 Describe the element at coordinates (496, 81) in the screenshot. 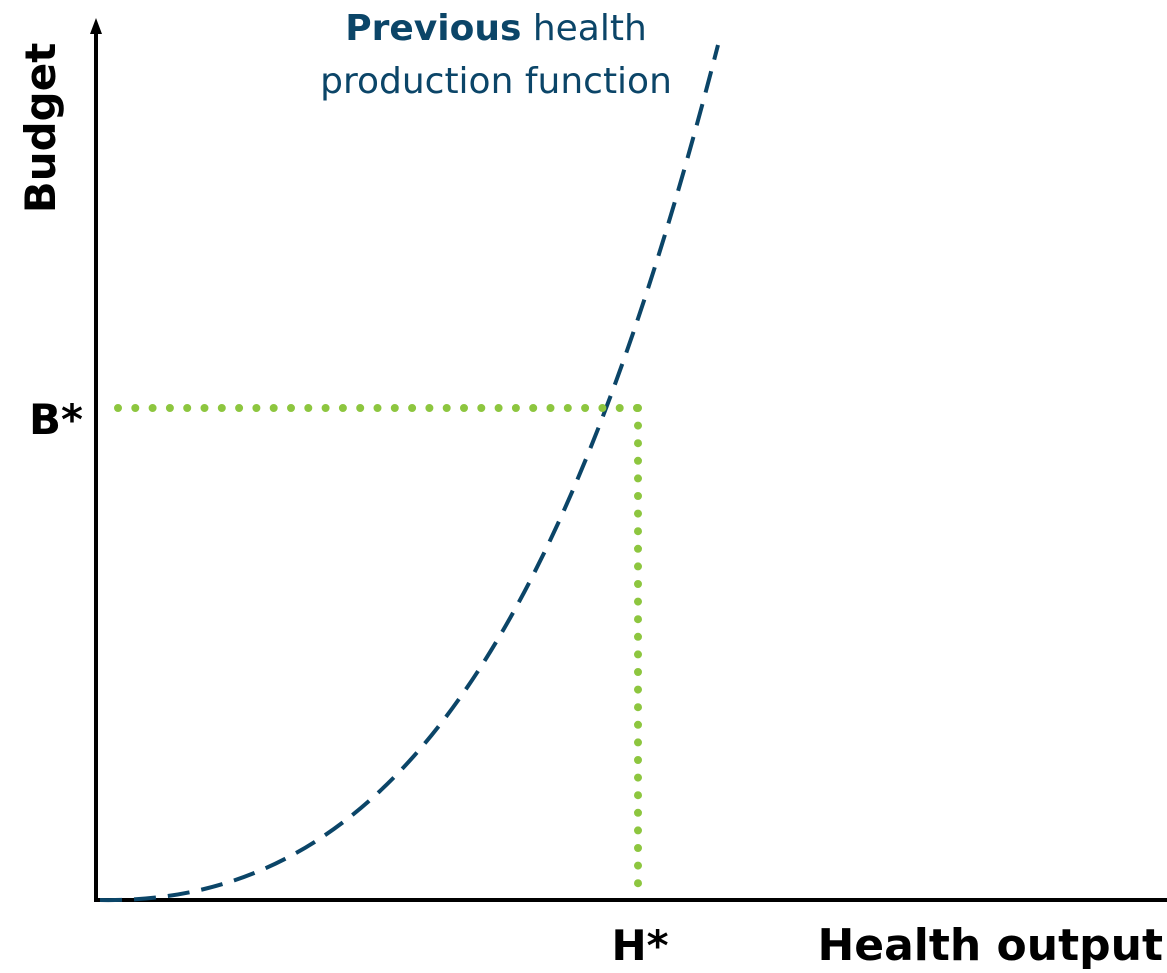

I see `curve-label-line2: production function` at that location.